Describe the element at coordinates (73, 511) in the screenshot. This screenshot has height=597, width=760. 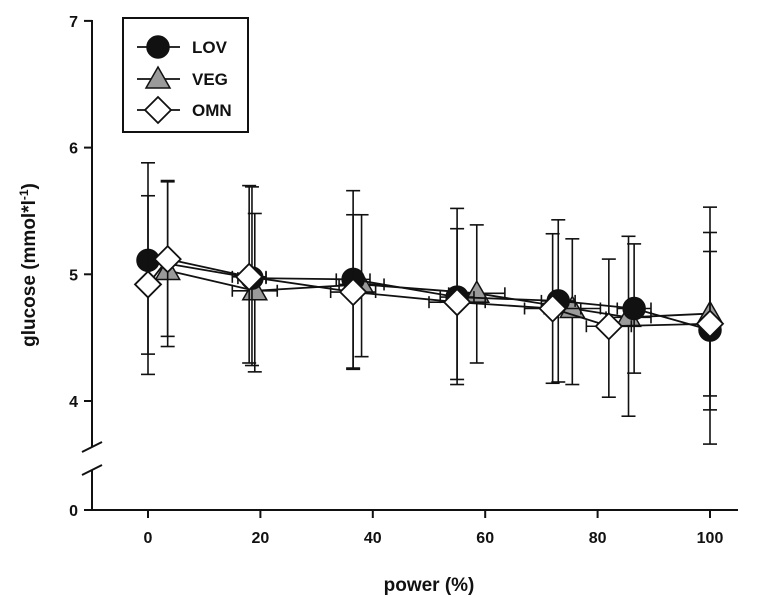
I see `y-tick-label: 0` at that location.